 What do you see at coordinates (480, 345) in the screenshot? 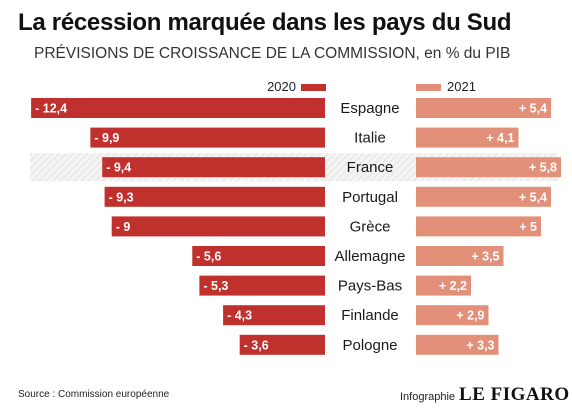
I see `data-label-2021: + 3,3` at bounding box center [480, 345].